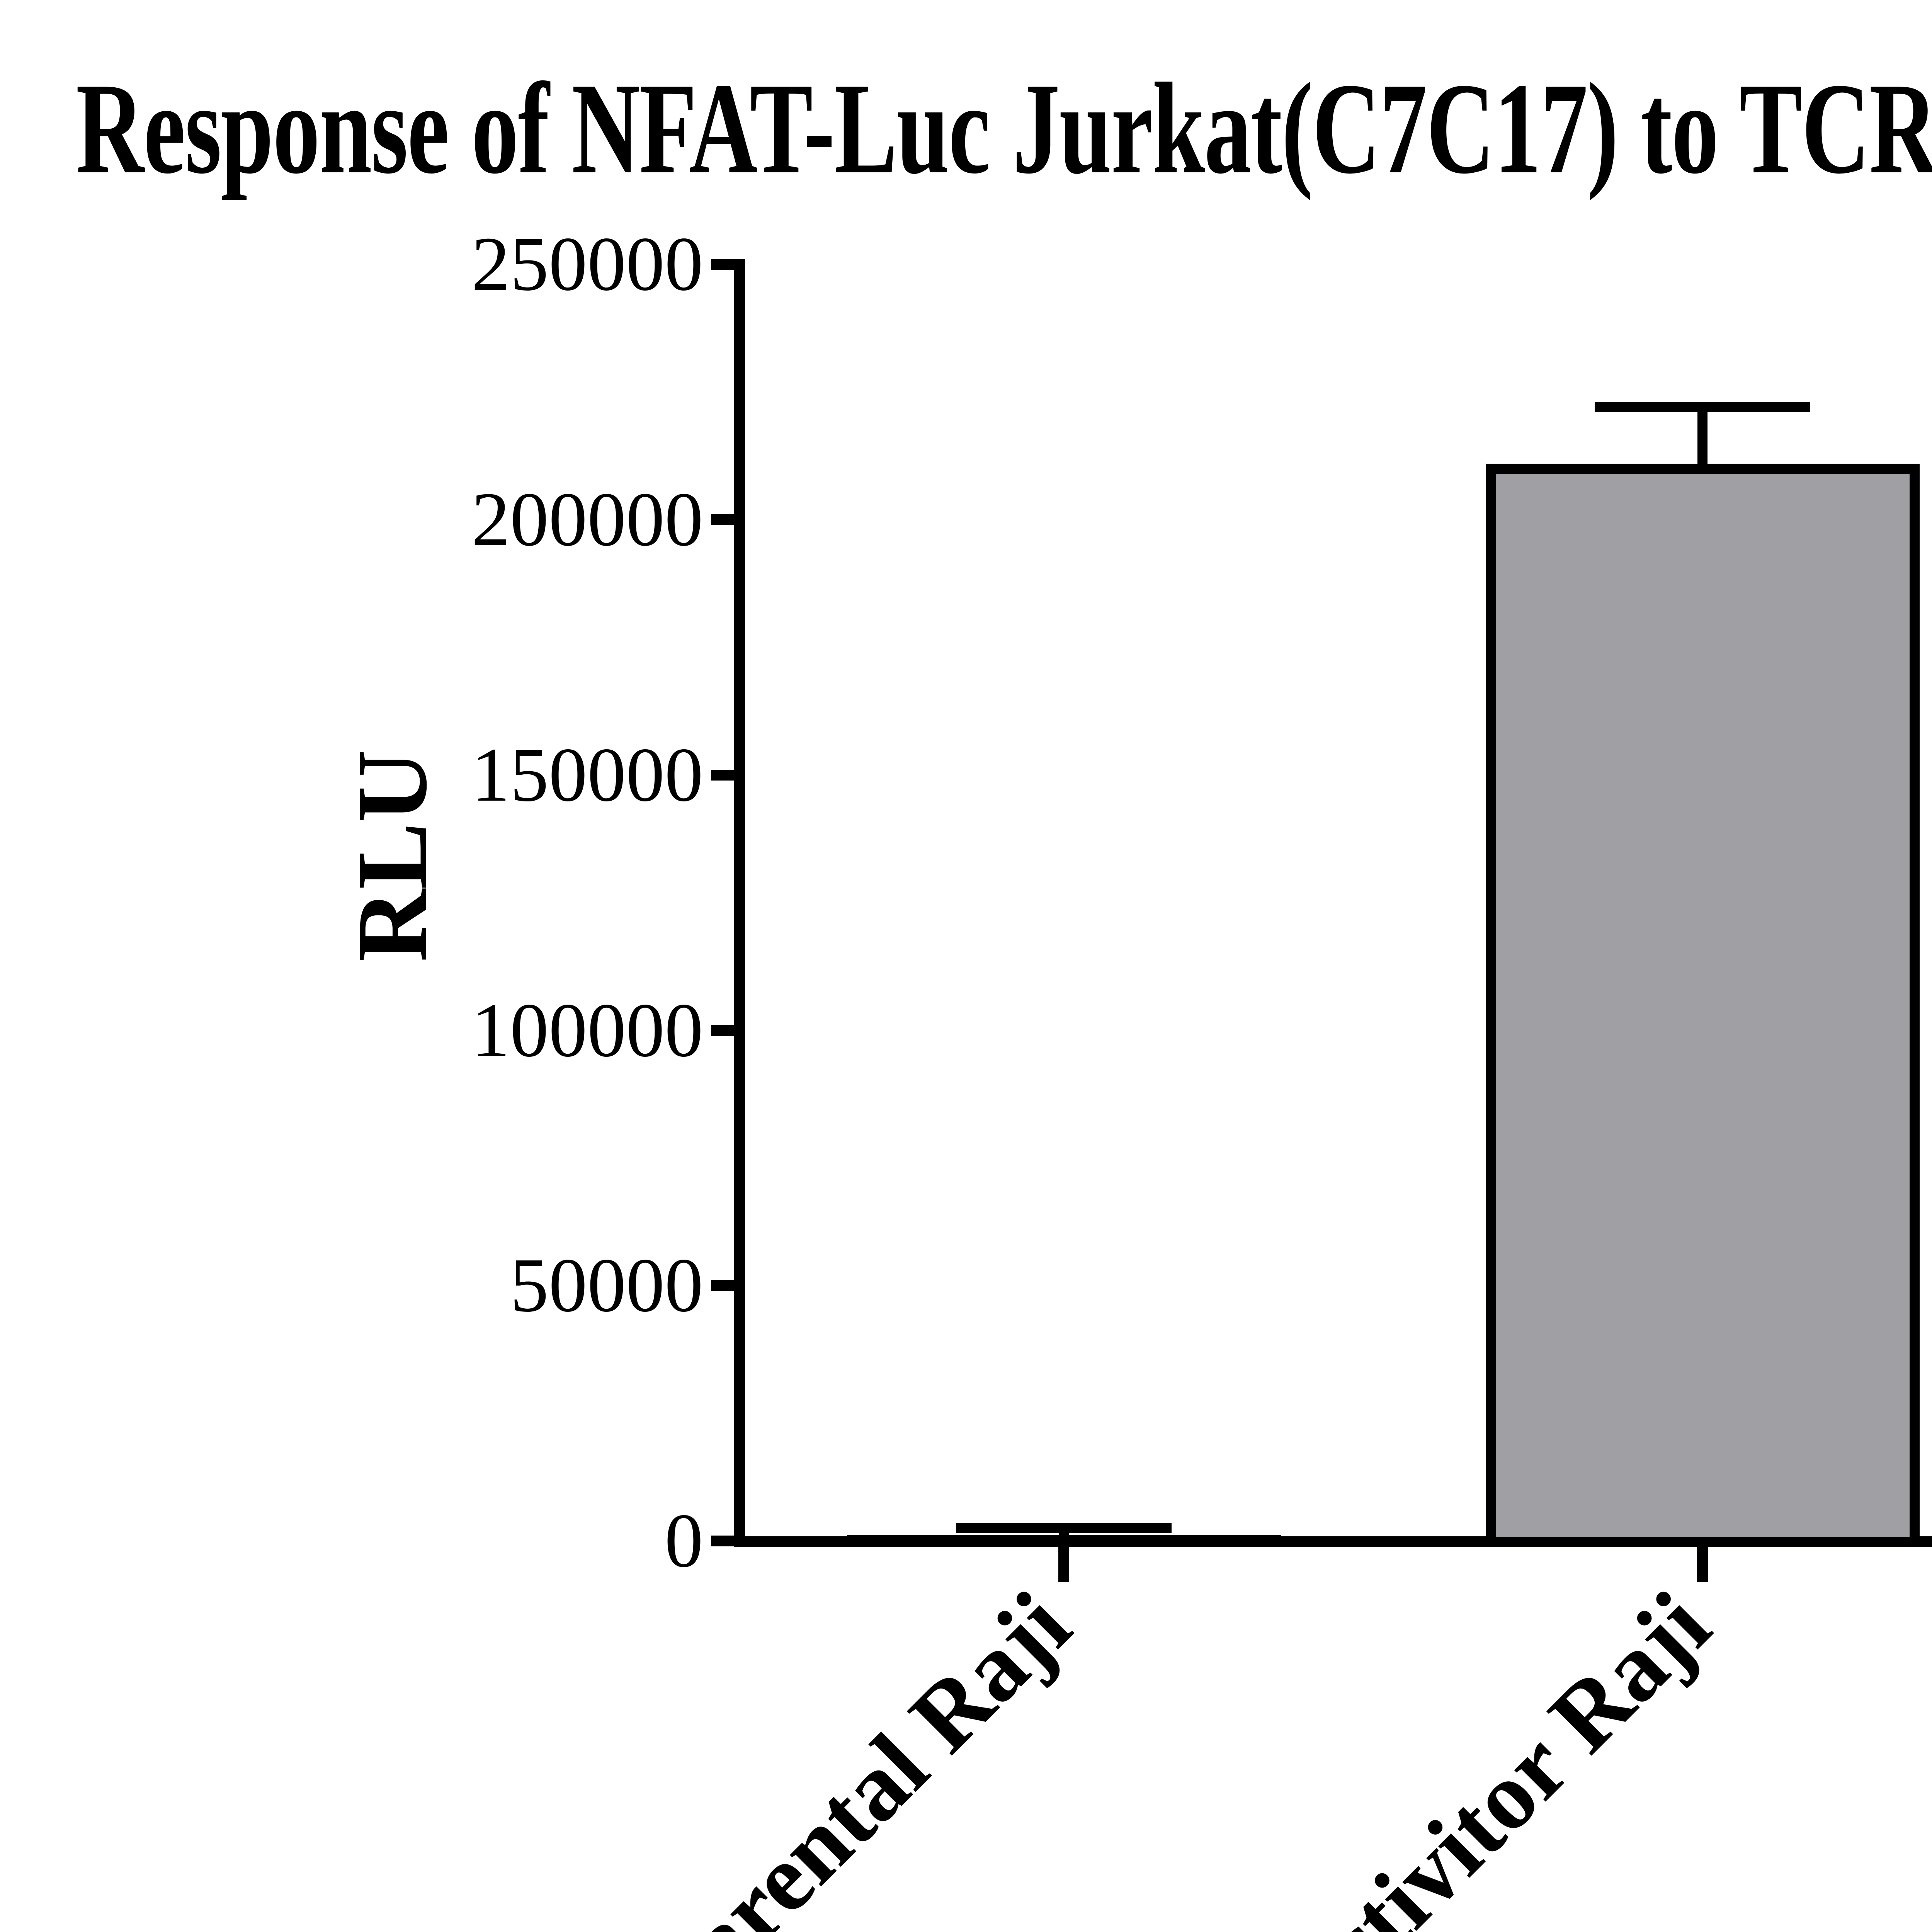 This screenshot has width=1932, height=1932. What do you see at coordinates (1064, 1528) in the screenshot?
I see `error-bar-cap-parental-raji` at bounding box center [1064, 1528].